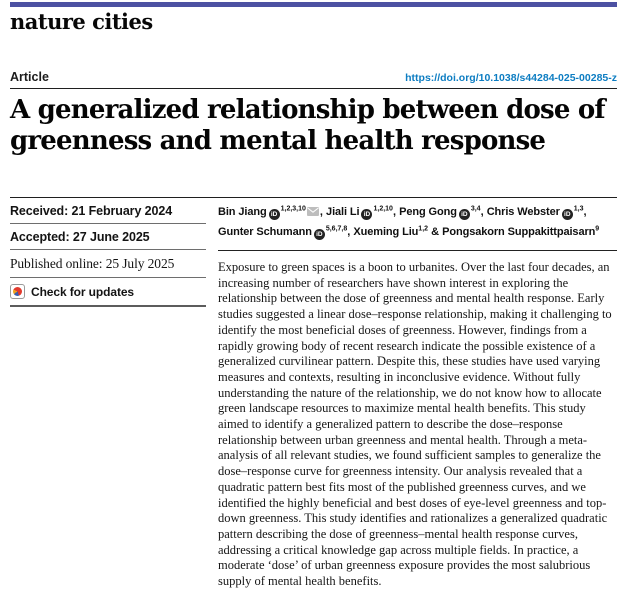 Image resolution: width=625 pixels, height=602 pixels. What do you see at coordinates (29, 77) in the screenshot?
I see `article-type-label: Article` at bounding box center [29, 77].